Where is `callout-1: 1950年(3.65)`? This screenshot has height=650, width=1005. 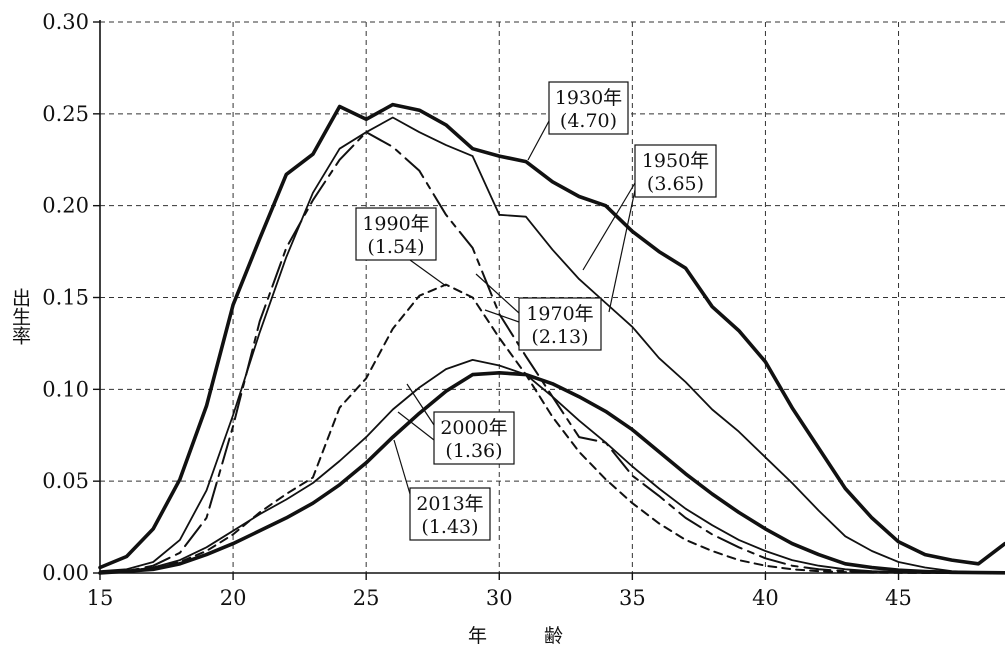 callout-1: 1950年(3.65) is located at coordinates (675, 171).